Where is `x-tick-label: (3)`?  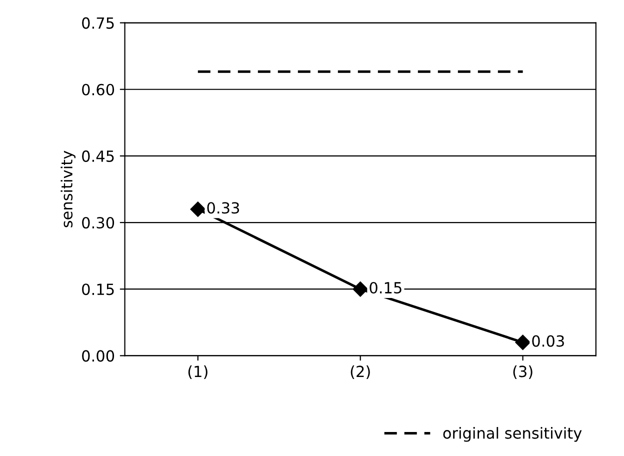
x-tick-label: (3) is located at coordinates (522, 372).